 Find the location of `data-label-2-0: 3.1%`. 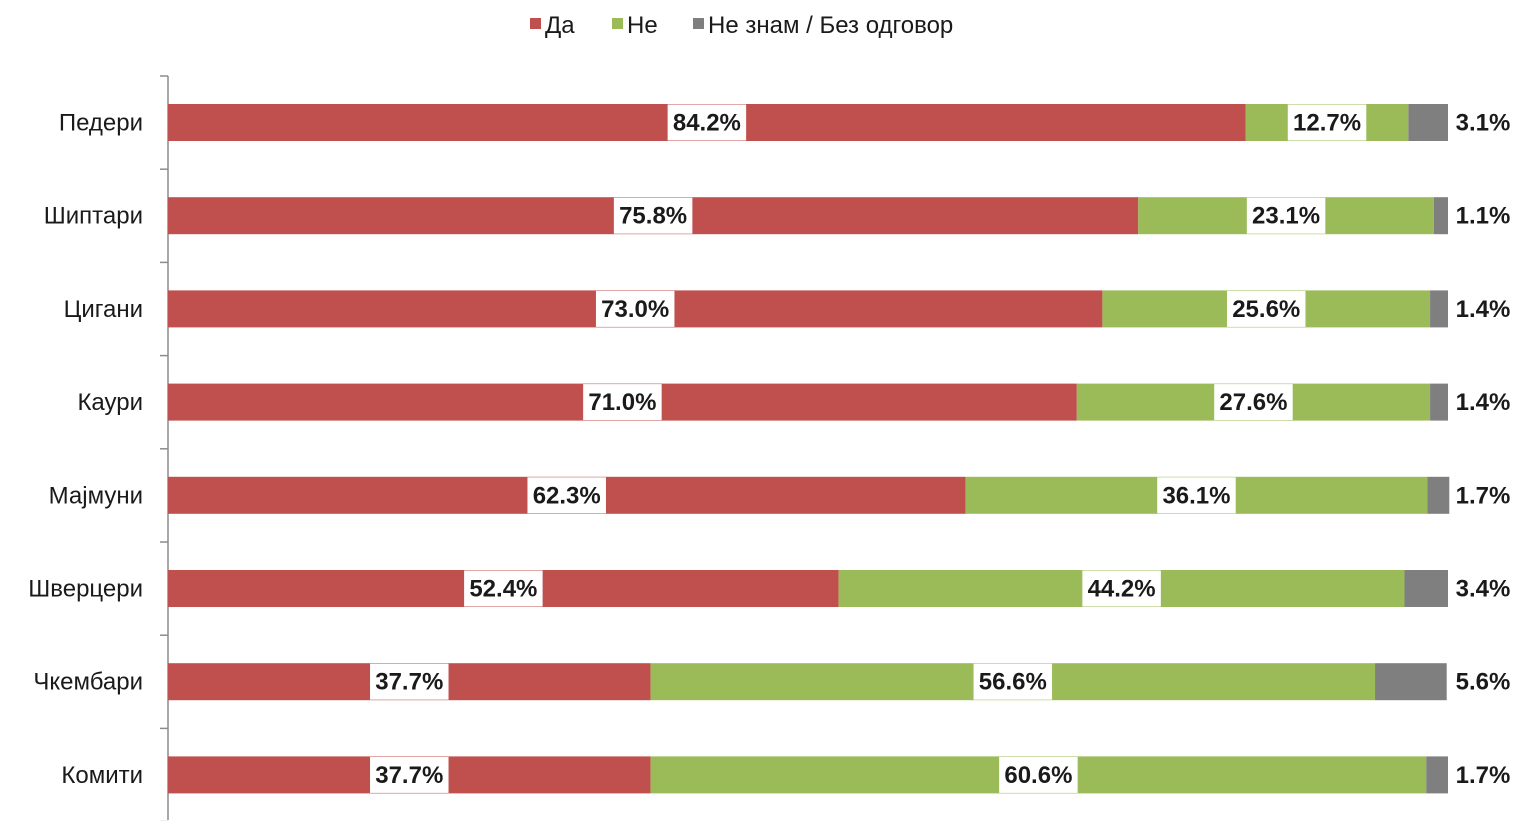

data-label-2-0: 3.1% is located at coordinates (1483, 123).